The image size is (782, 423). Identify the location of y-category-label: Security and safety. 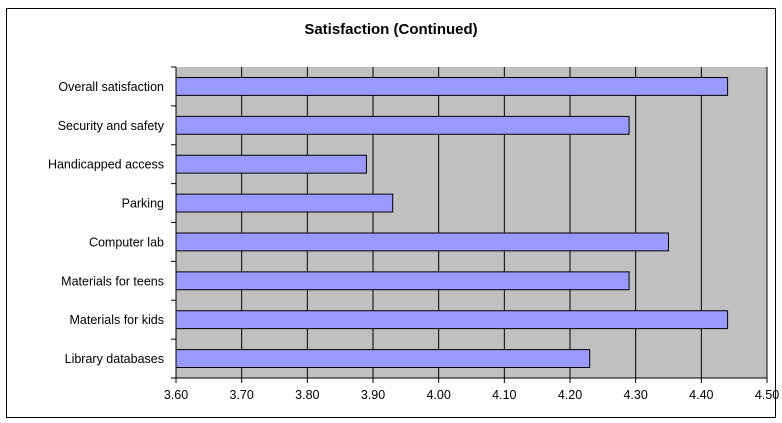
(111, 126).